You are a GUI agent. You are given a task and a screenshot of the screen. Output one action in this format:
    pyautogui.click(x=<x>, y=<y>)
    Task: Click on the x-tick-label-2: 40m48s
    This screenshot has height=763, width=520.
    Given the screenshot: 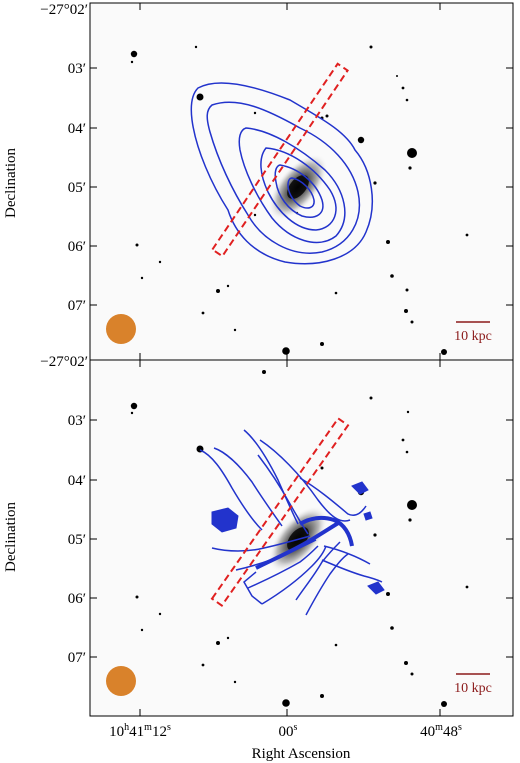 What is the action you would take?
    pyautogui.click(x=441, y=731)
    